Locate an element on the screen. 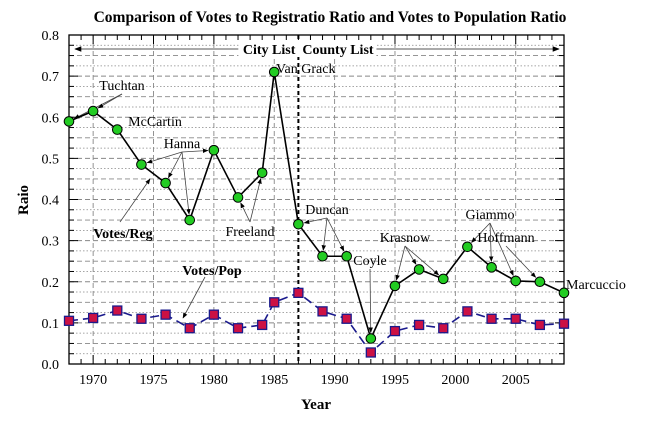 The width and height of the screenshot is (646, 426). y-tick-label: 0.0 is located at coordinates (51, 365).